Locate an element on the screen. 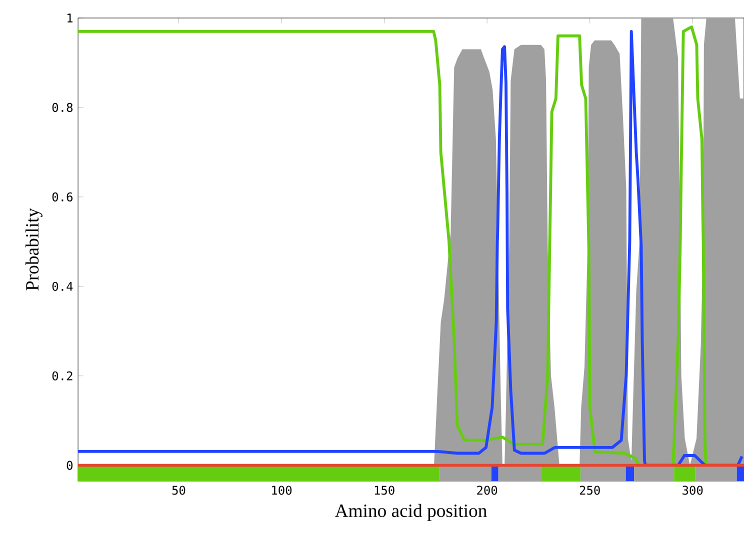 This screenshot has height=539, width=744. x-axis-title: Amino acid position is located at coordinates (410, 512).